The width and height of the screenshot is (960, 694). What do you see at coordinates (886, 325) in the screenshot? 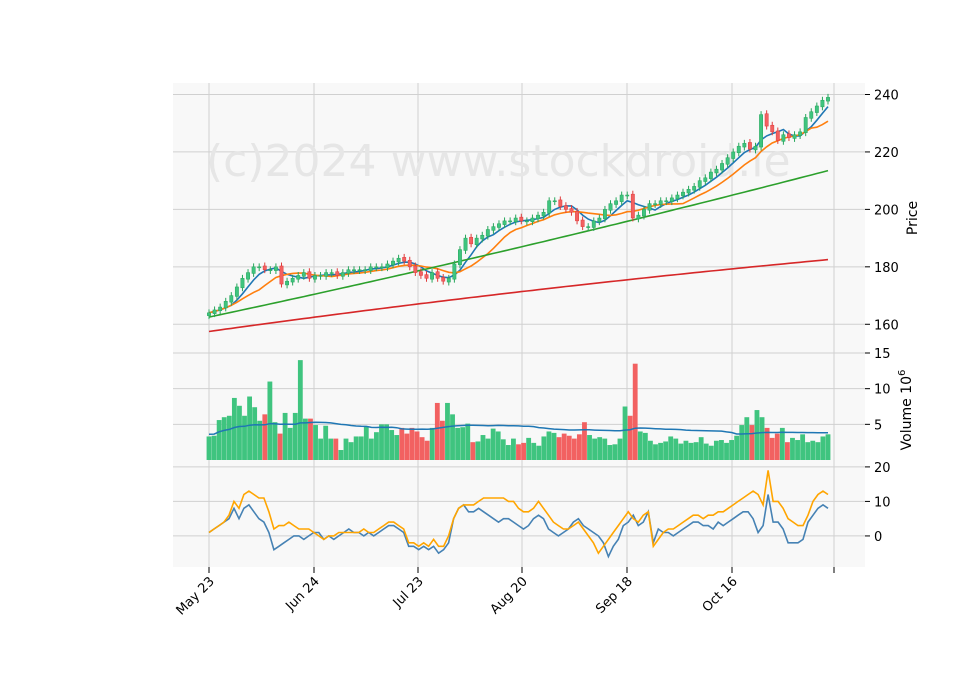
I see `price-y-tick-label: 160` at bounding box center [886, 325].